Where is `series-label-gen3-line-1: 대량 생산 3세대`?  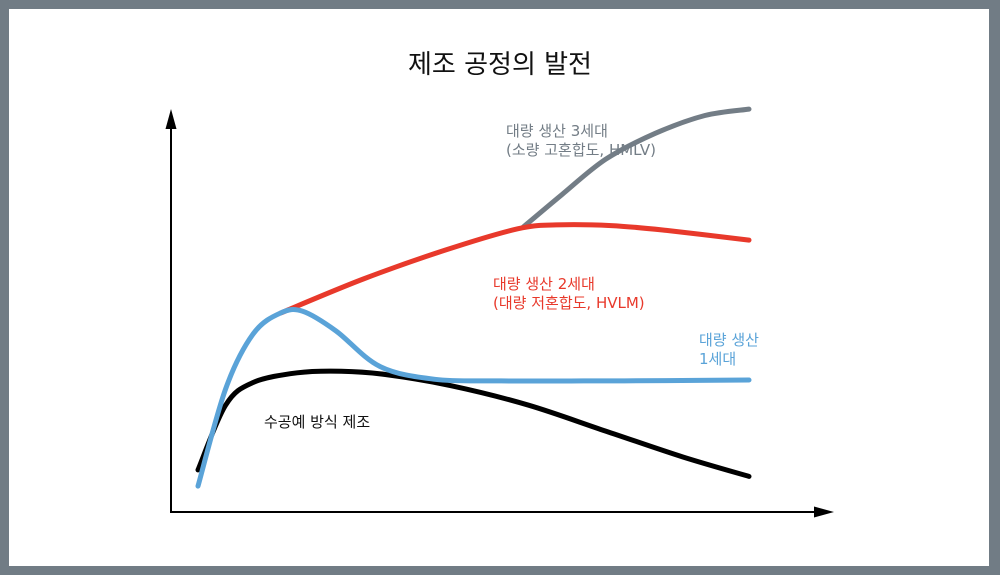
series-label-gen3-line-1: 대량 생산 3세대 is located at coordinates (557, 131).